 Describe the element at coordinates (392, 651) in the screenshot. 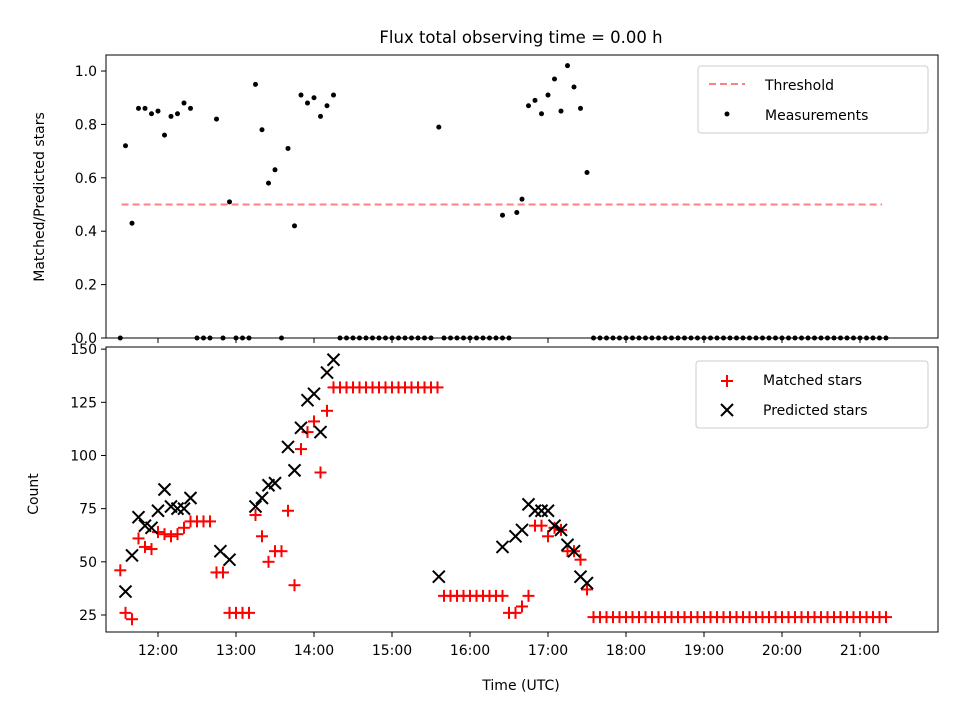

I see `xtick-label: 15:00` at that location.